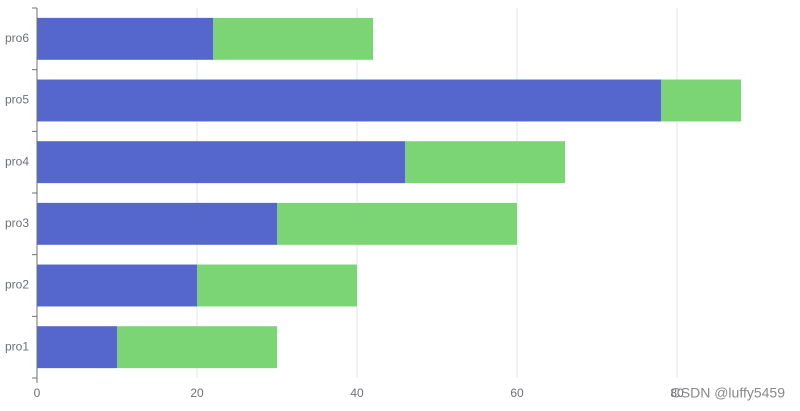 The height and width of the screenshot is (411, 800). Describe the element at coordinates (17, 161) in the screenshot. I see `y-tick-label: pro4` at that location.